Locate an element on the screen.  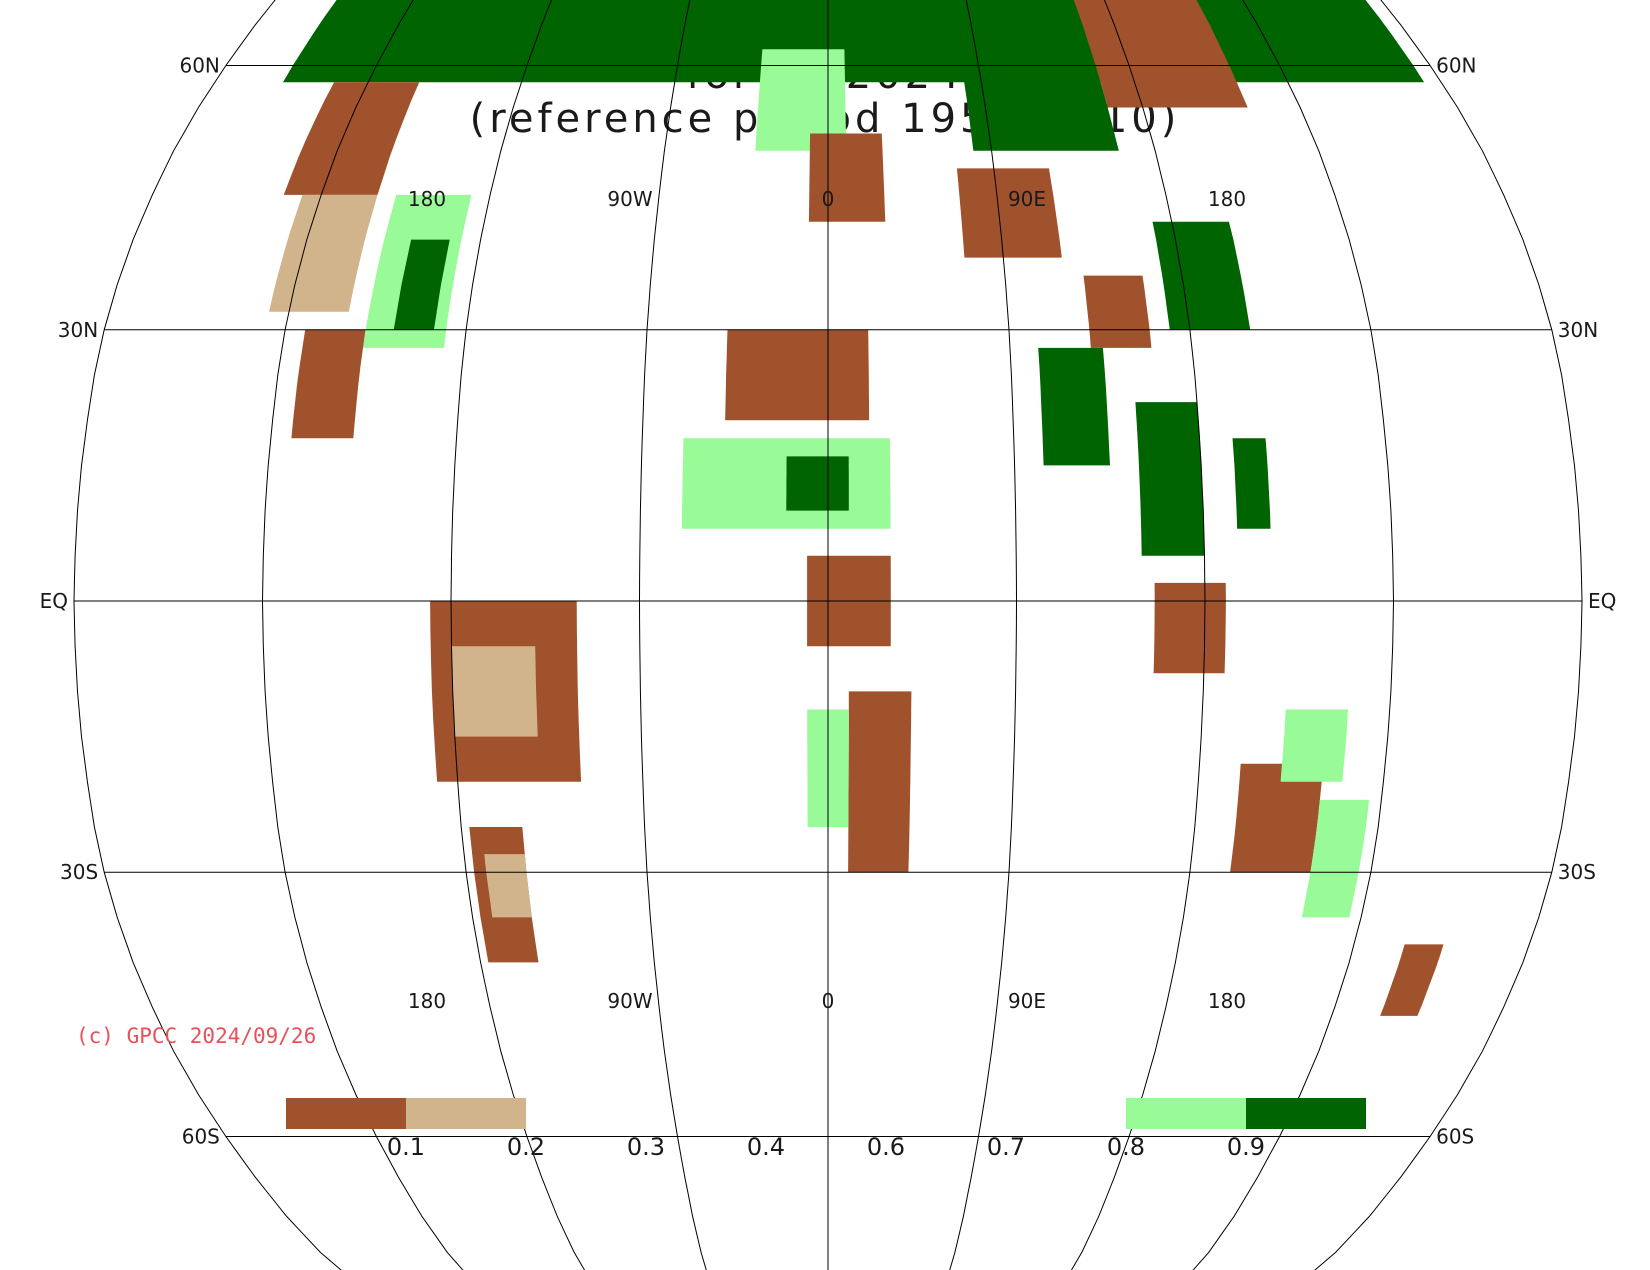
legend-tick-label: 0.3 is located at coordinates (646, 1147).